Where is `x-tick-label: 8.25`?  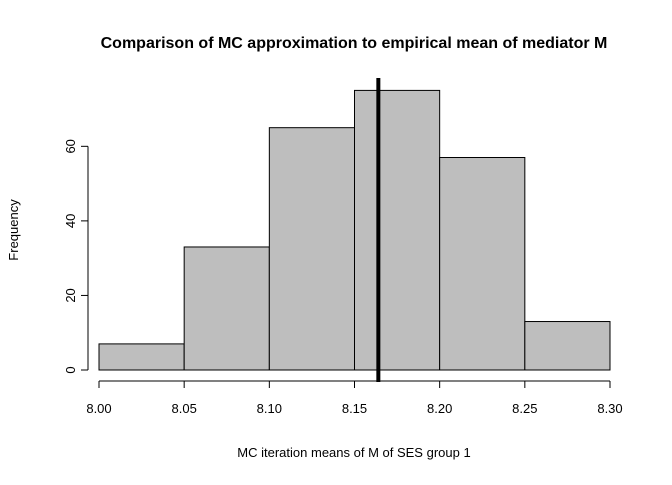
x-tick-label: 8.25 is located at coordinates (524, 408).